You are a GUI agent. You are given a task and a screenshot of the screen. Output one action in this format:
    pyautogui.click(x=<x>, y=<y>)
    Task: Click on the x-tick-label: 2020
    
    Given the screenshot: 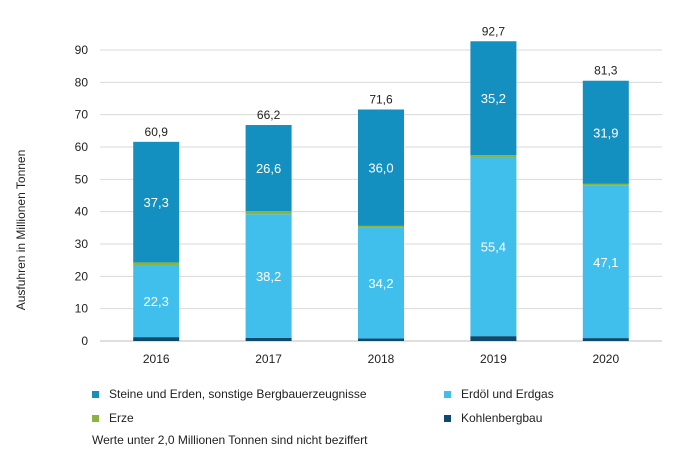 What is the action you would take?
    pyautogui.click(x=605, y=359)
    